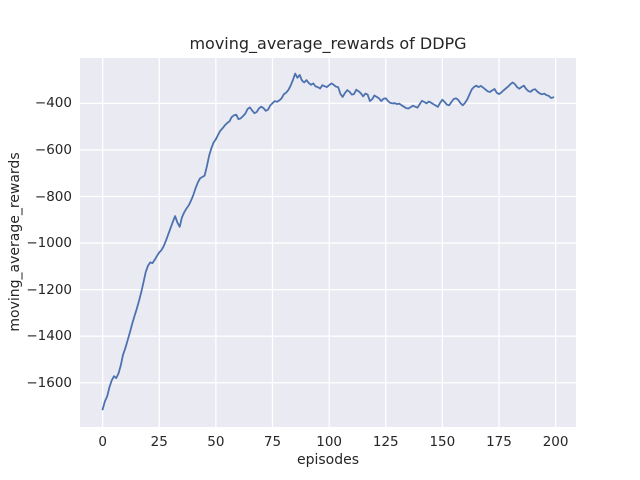 The height and width of the screenshot is (480, 640). What do you see at coordinates (328, 43) in the screenshot?
I see `chart-title: moving_average_rewards of DDPG` at bounding box center [328, 43].